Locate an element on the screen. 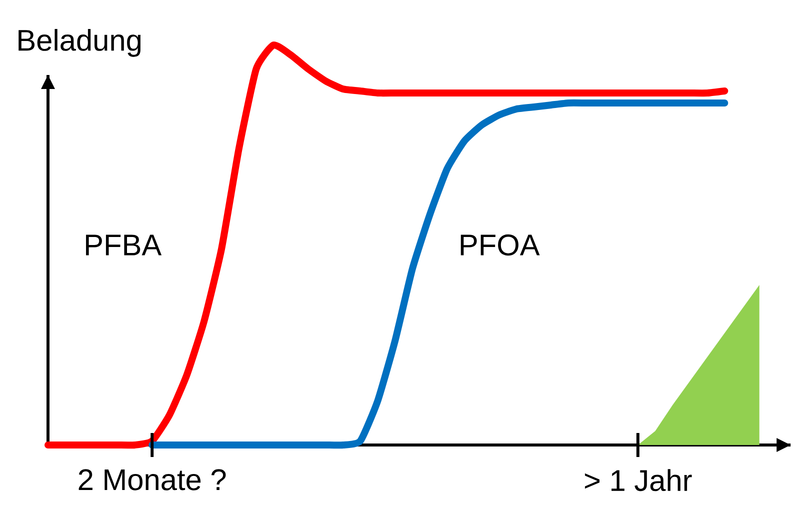 This screenshot has width=796, height=516. x-tick-label: > 1 Jahr is located at coordinates (638, 480).